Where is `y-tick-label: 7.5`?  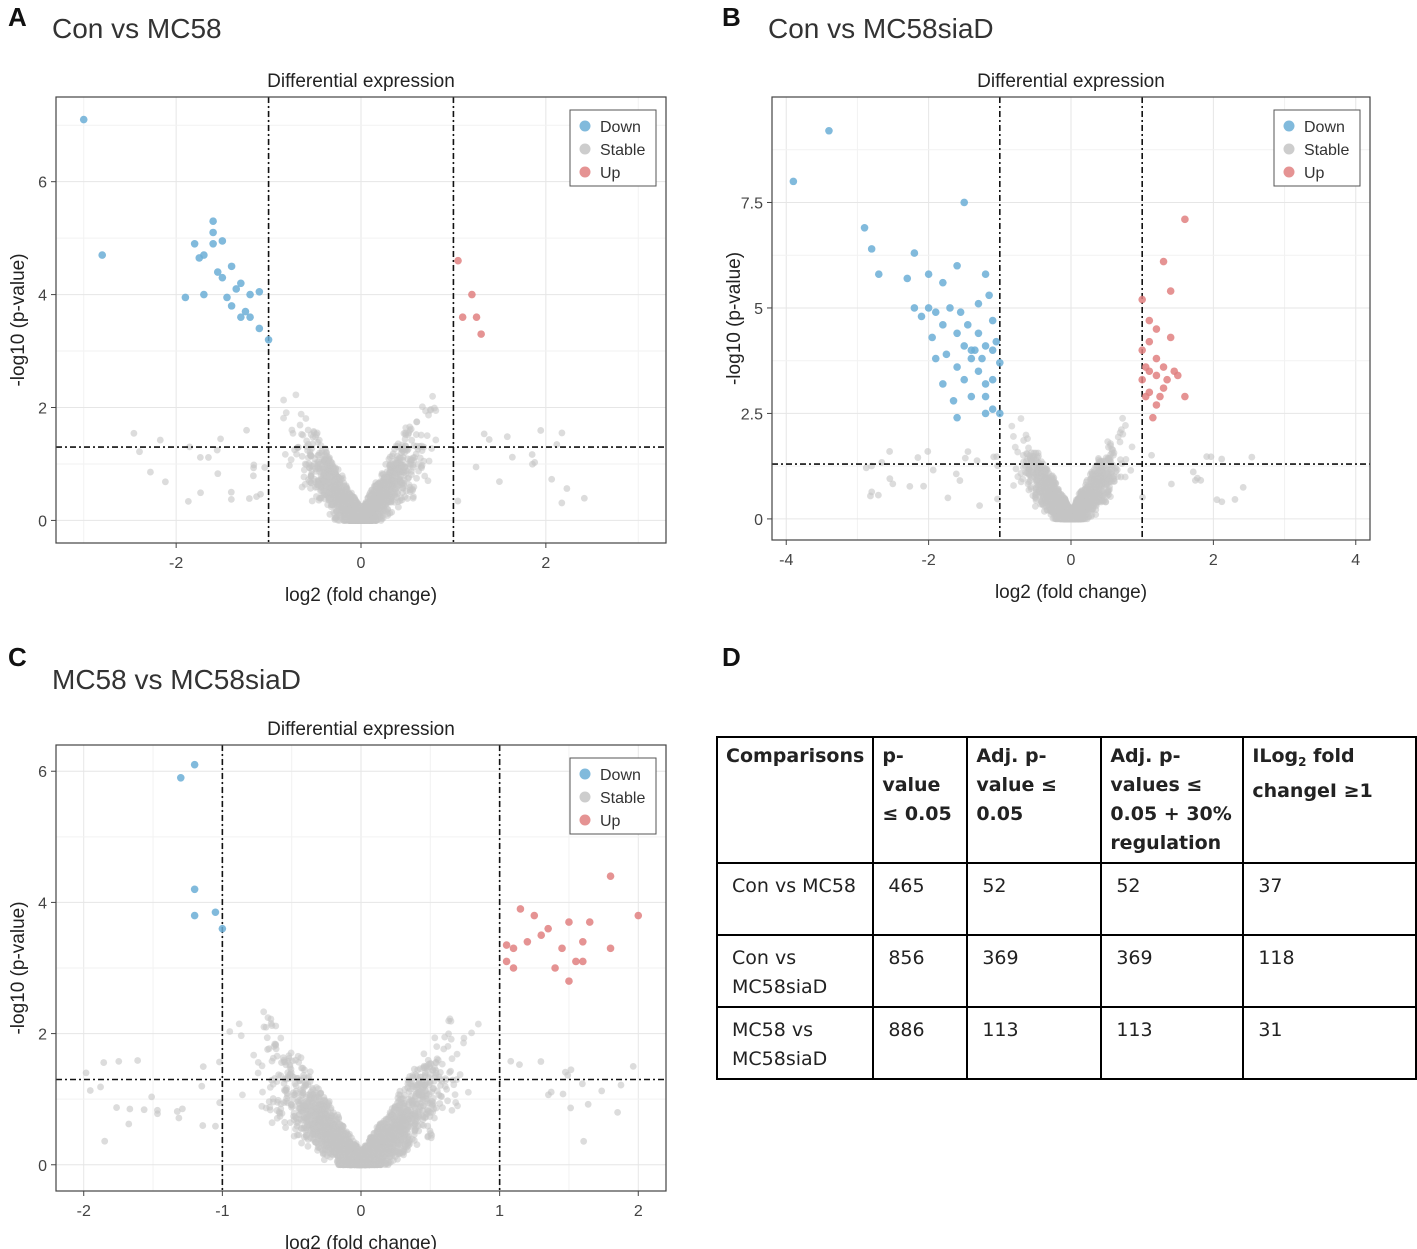 y-tick-label: 7.5 is located at coordinates (752, 203).